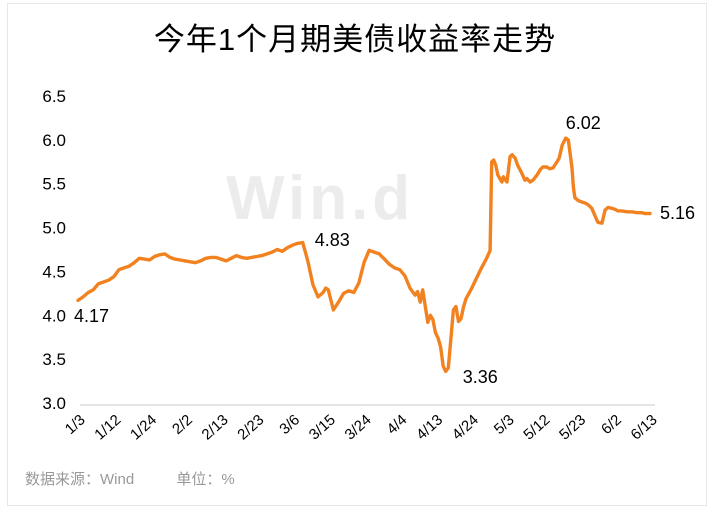 This screenshot has height=516, width=710. What do you see at coordinates (397, 424) in the screenshot?
I see `x-axis-tick: 4/4` at bounding box center [397, 424].